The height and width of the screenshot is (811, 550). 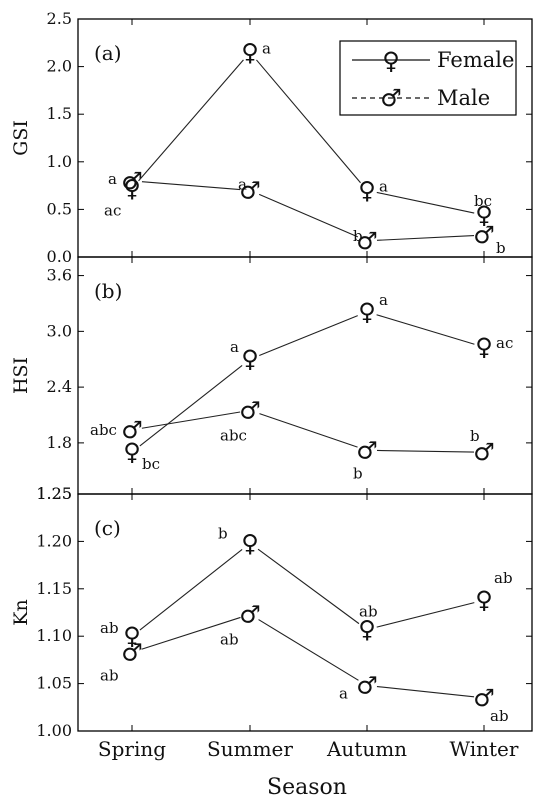 What do you see at coordinates (484, 749) in the screenshot?
I see `x-tick-label-winter: Winter` at bounding box center [484, 749].